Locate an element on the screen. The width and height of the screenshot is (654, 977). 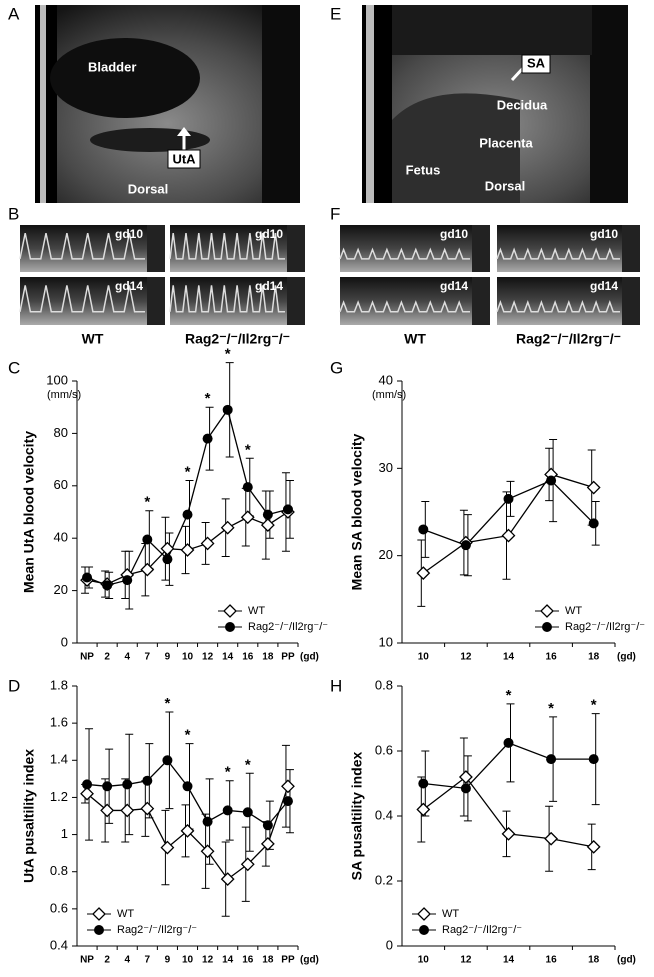
x-tick-label: 9 is located at coordinates (168, 657).